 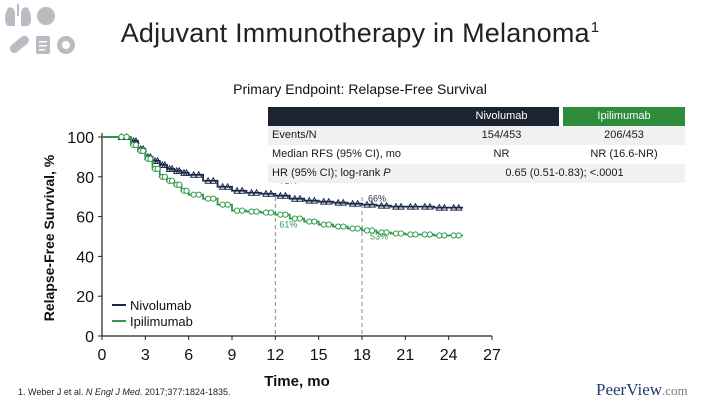 What do you see at coordinates (80, 138) in the screenshot?
I see `y-tick-label: 100` at bounding box center [80, 138].